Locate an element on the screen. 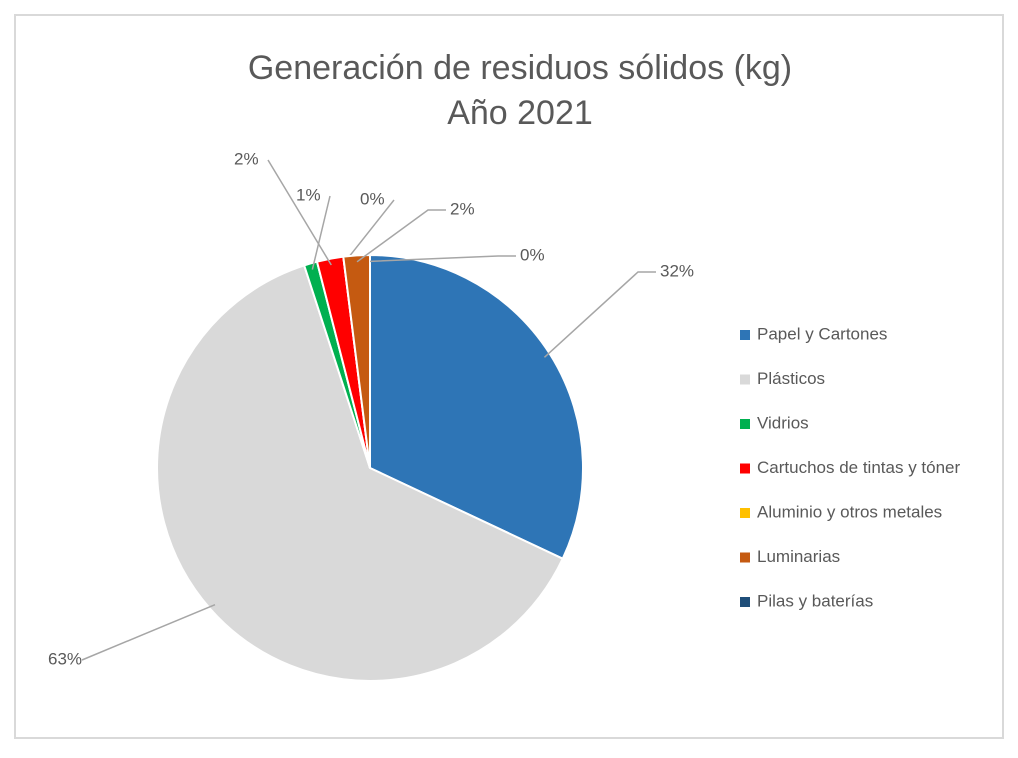 The image size is (1018, 758). legend-label: Vidrios is located at coordinates (783, 422).